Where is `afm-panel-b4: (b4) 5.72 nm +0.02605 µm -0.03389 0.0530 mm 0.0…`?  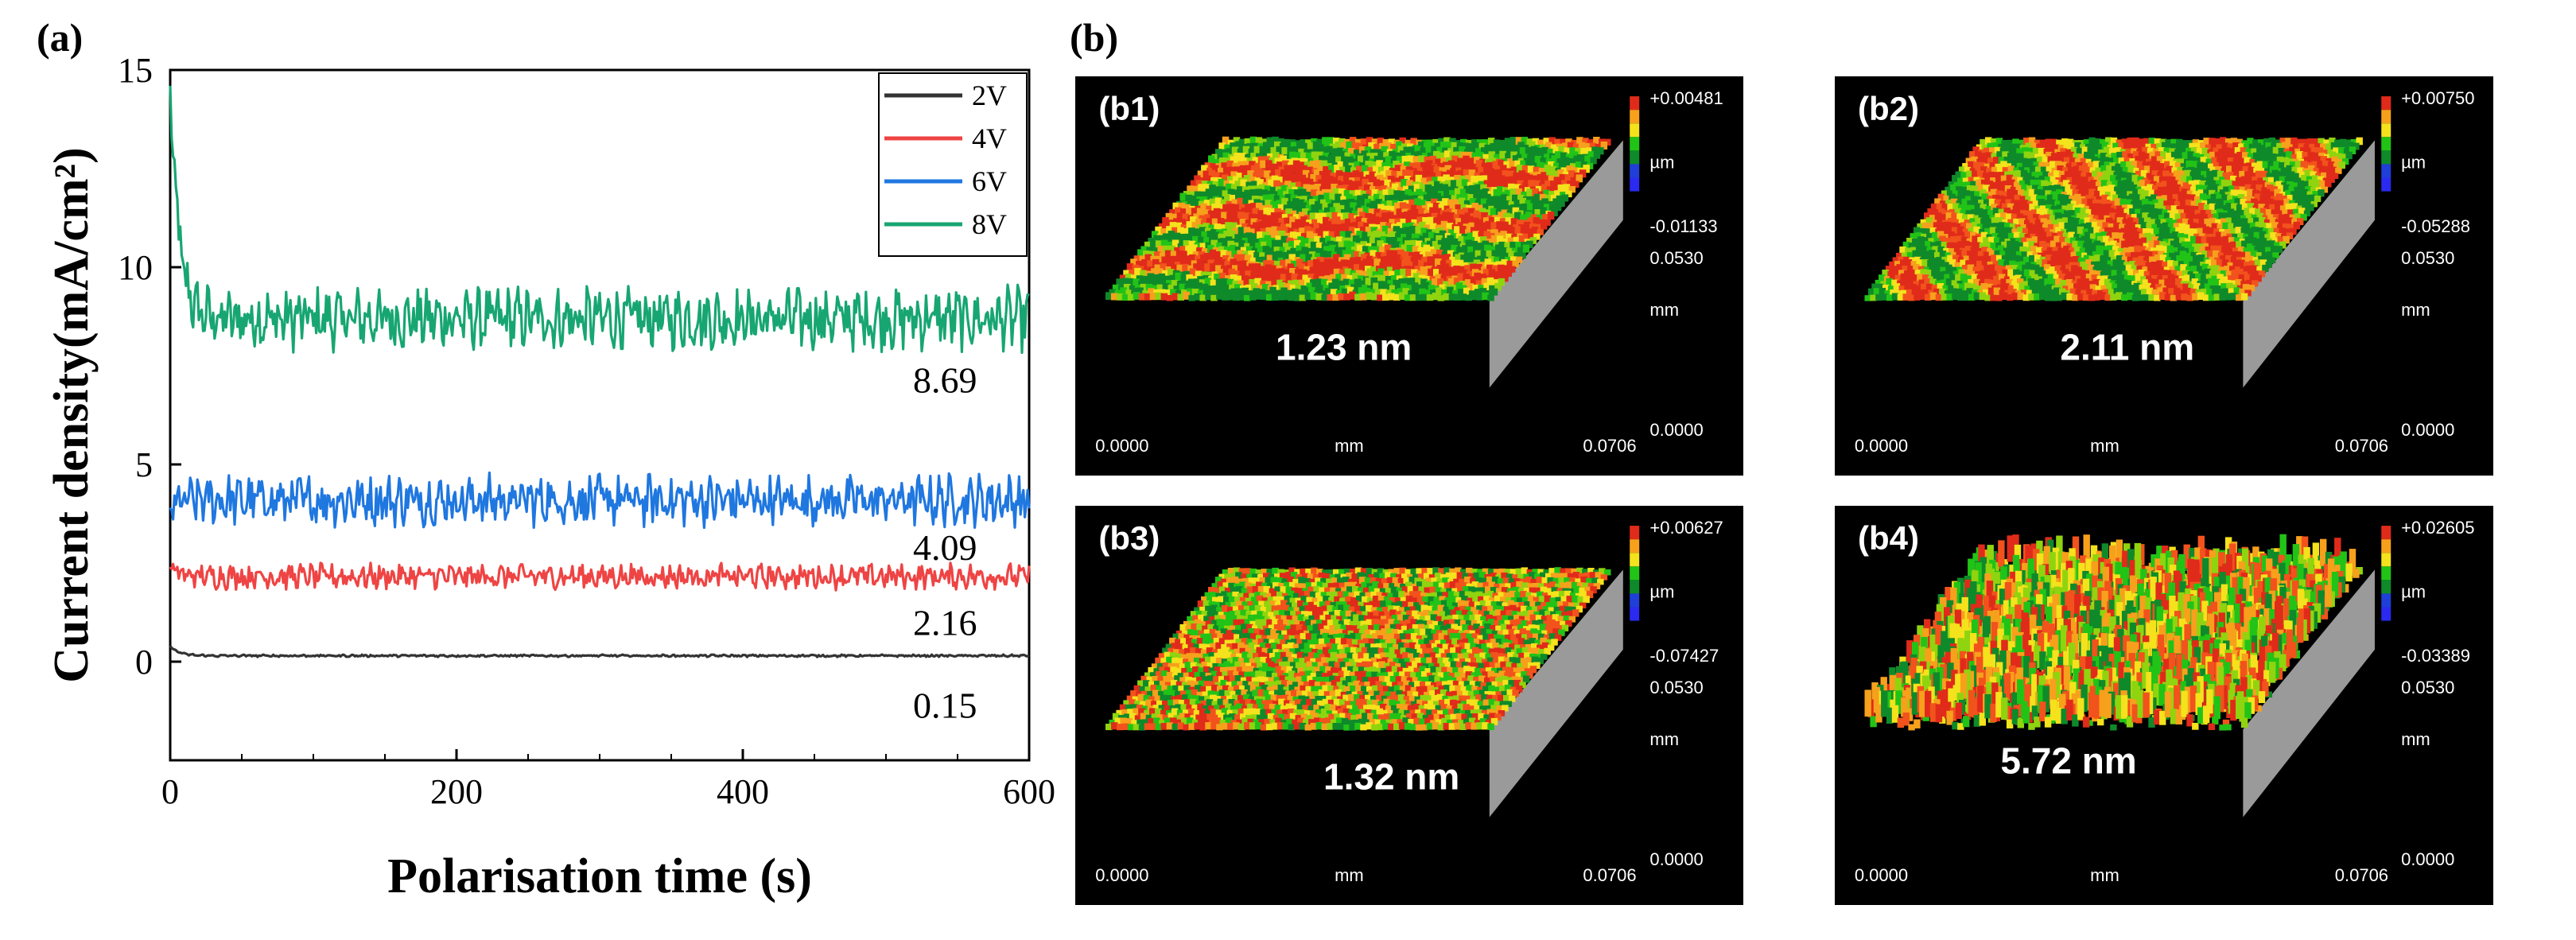 afm-panel-b4: (b4) 5.72 nm +0.02605 µm -0.03389 0.0530 mm 0.0… is located at coordinates (2164, 705).